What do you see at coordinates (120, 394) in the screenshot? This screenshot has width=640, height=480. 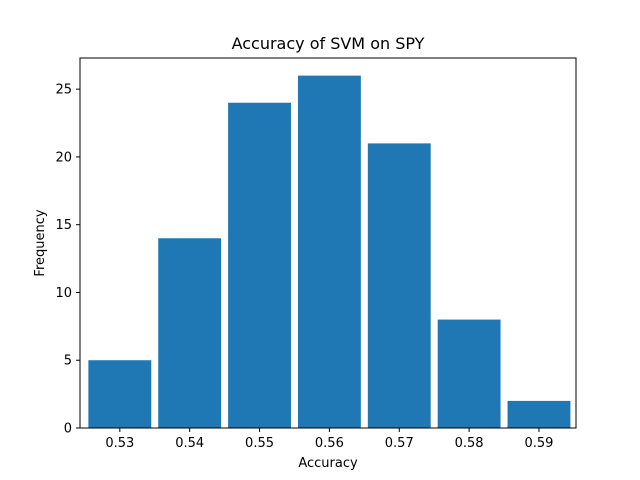 I see `histogram-bar-0.53` at bounding box center [120, 394].